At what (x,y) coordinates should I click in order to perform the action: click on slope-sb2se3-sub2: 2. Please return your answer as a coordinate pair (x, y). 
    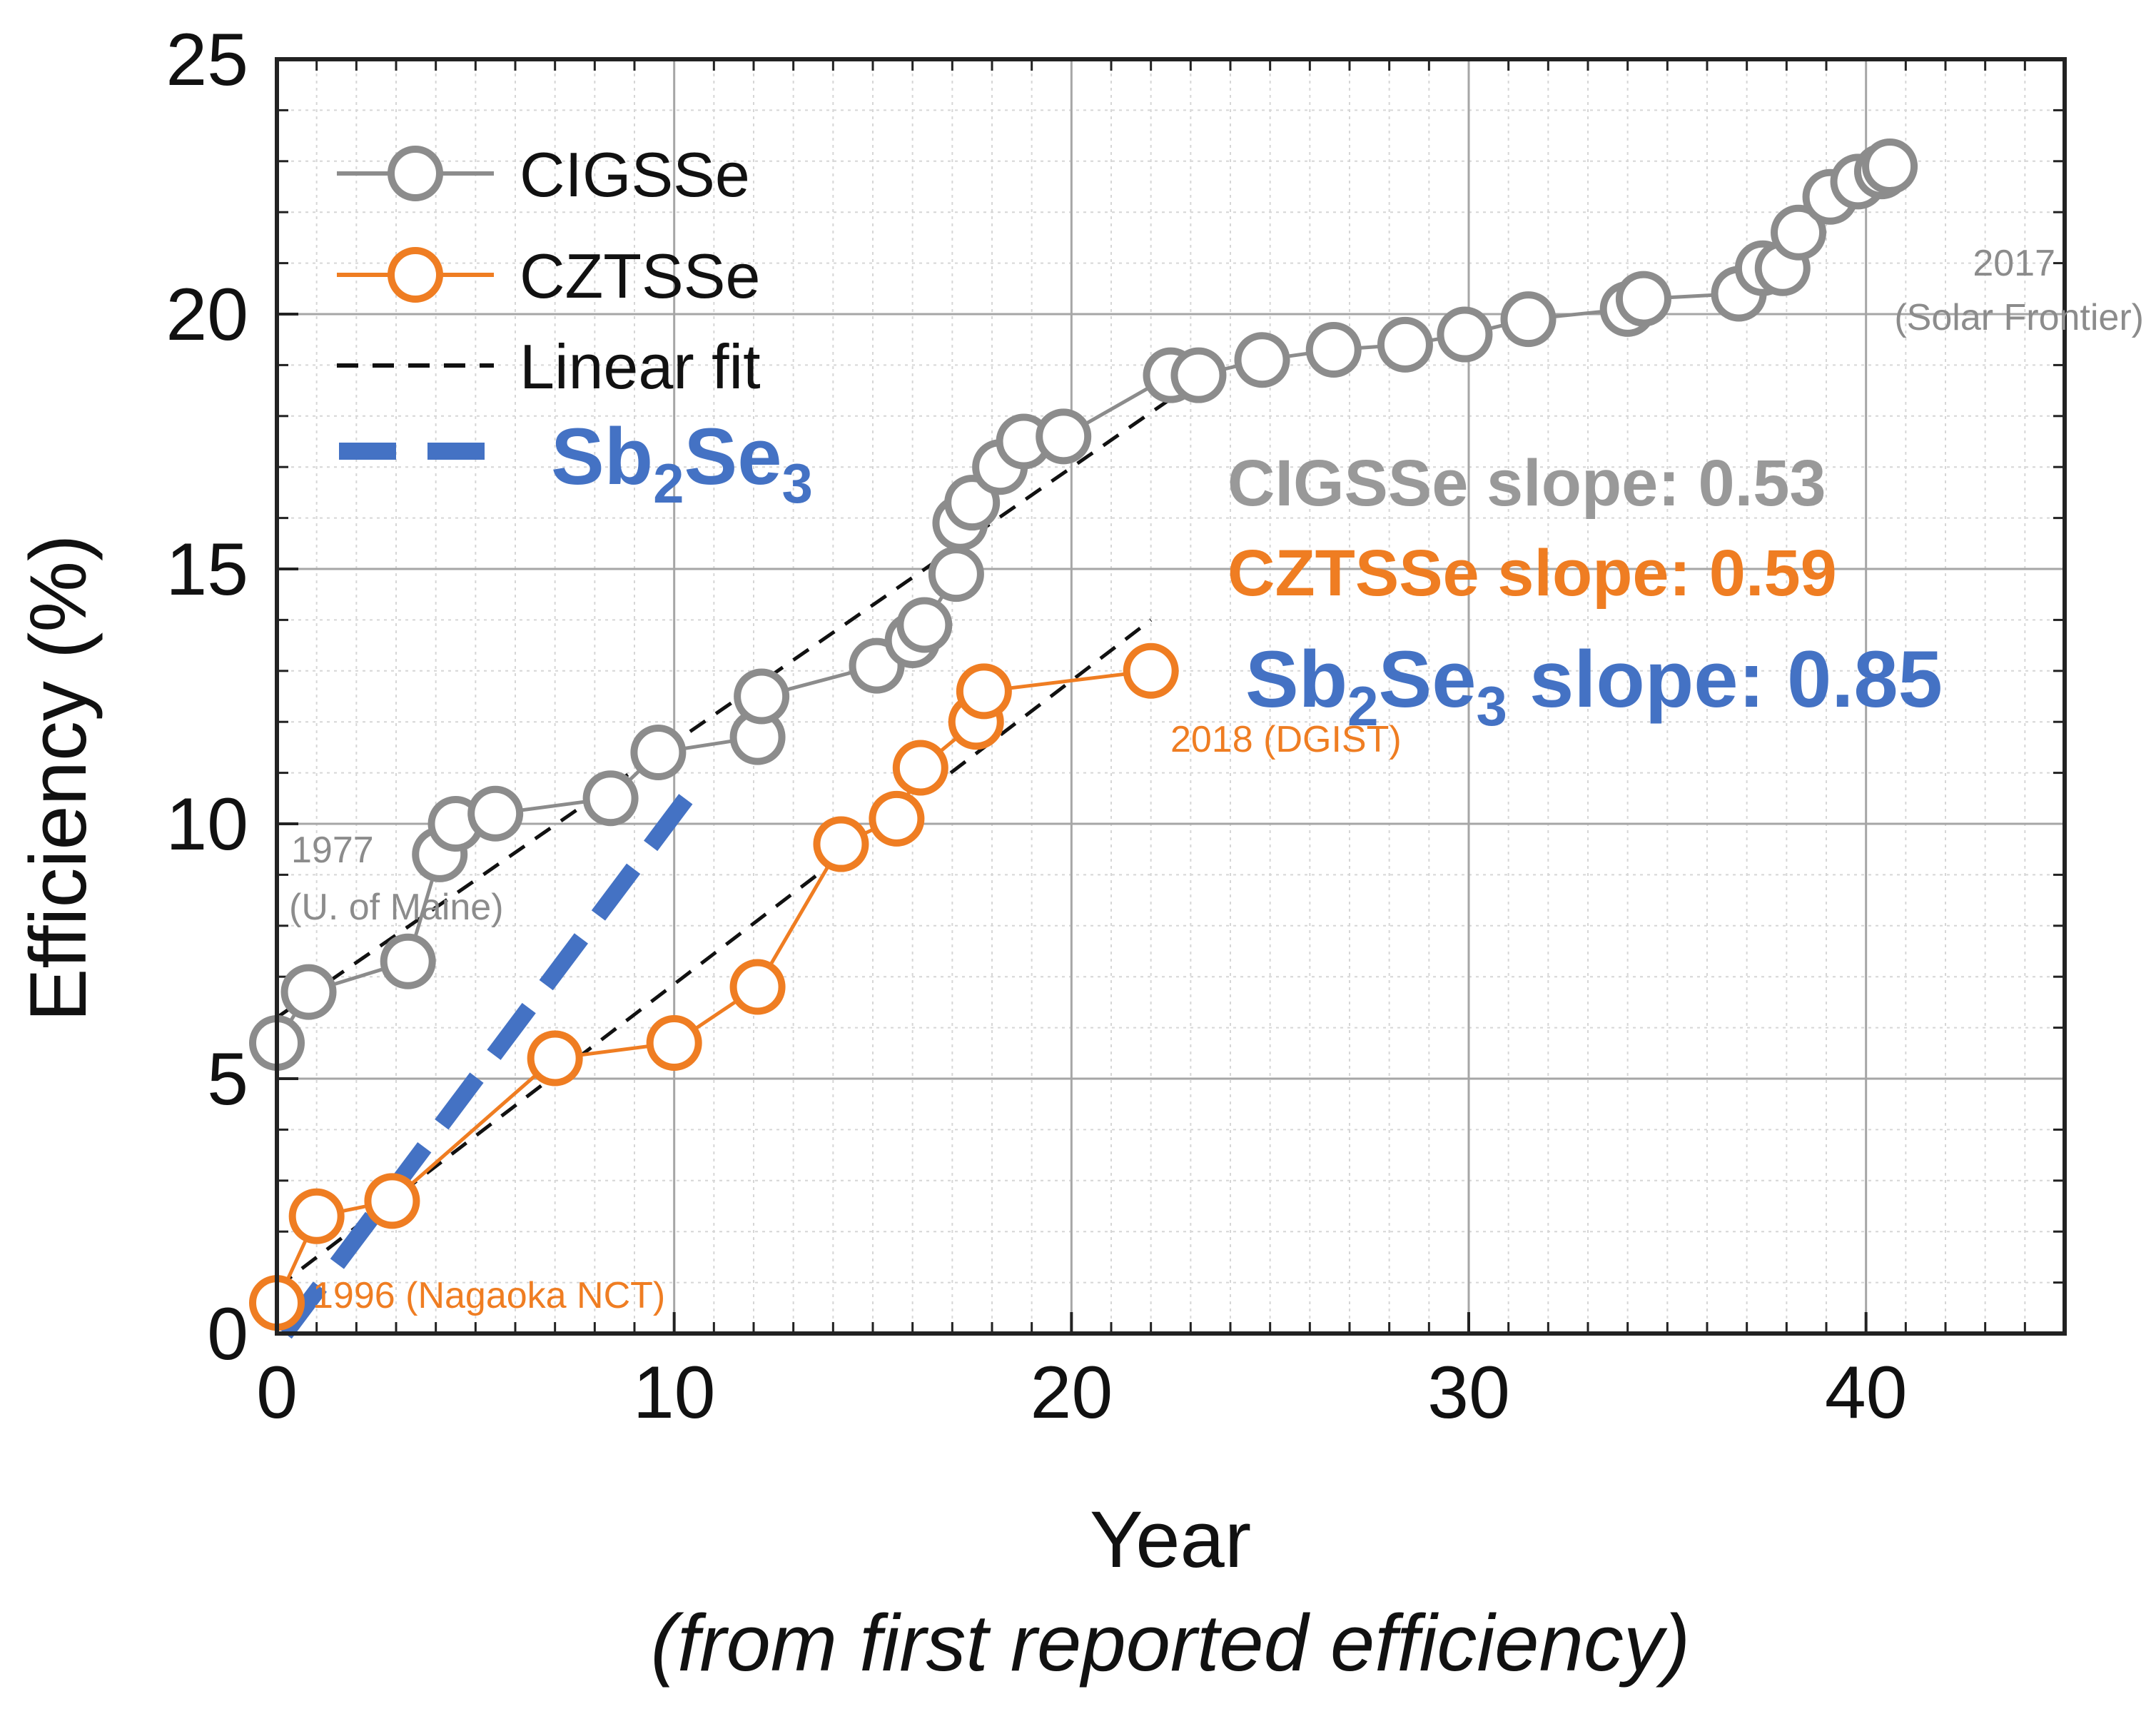
    Looking at the image, I should click on (1362, 706).